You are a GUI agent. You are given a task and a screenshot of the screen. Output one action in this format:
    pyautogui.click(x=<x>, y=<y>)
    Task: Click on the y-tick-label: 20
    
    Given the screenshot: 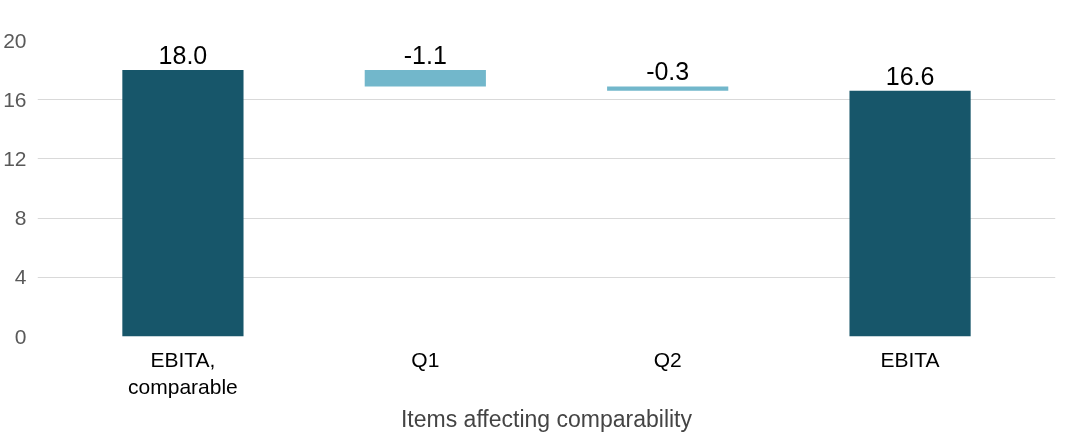 What is the action you would take?
    pyautogui.click(x=15, y=40)
    